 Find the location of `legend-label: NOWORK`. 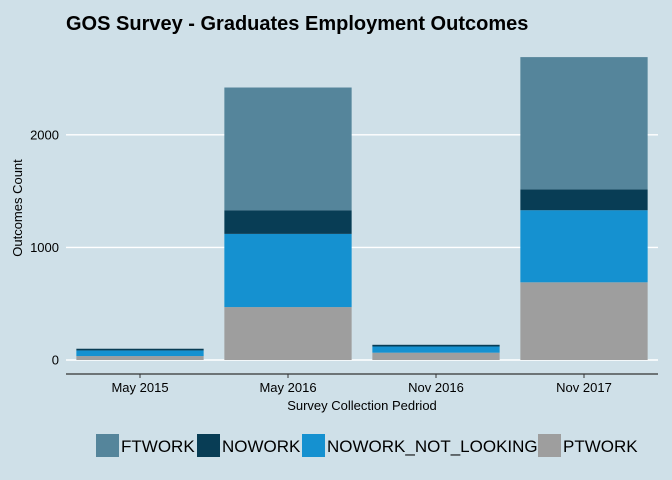

legend-label: NOWORK is located at coordinates (261, 446).